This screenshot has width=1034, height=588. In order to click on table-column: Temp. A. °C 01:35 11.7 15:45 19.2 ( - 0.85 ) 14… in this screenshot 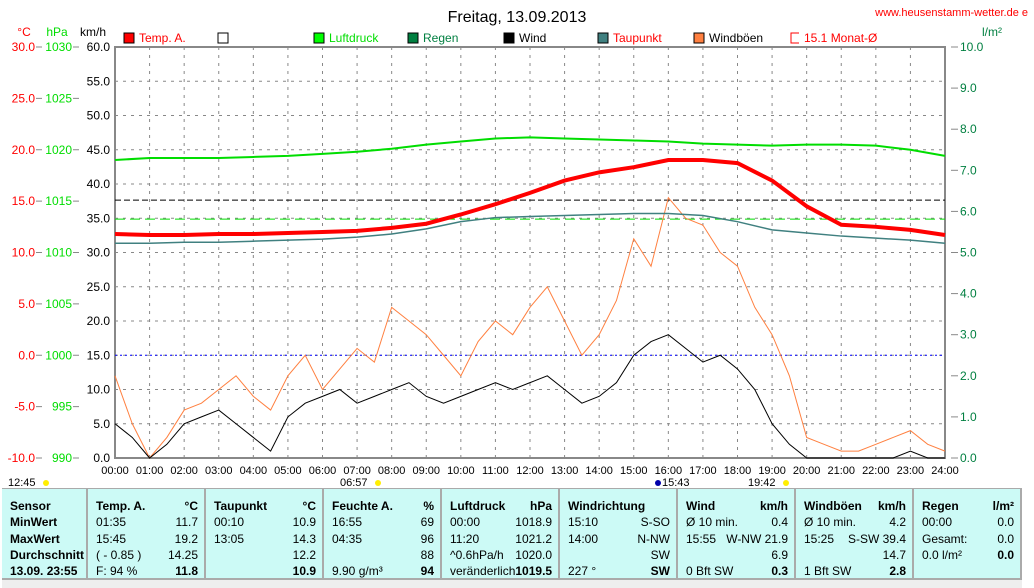, I will do `click(147, 533)`.